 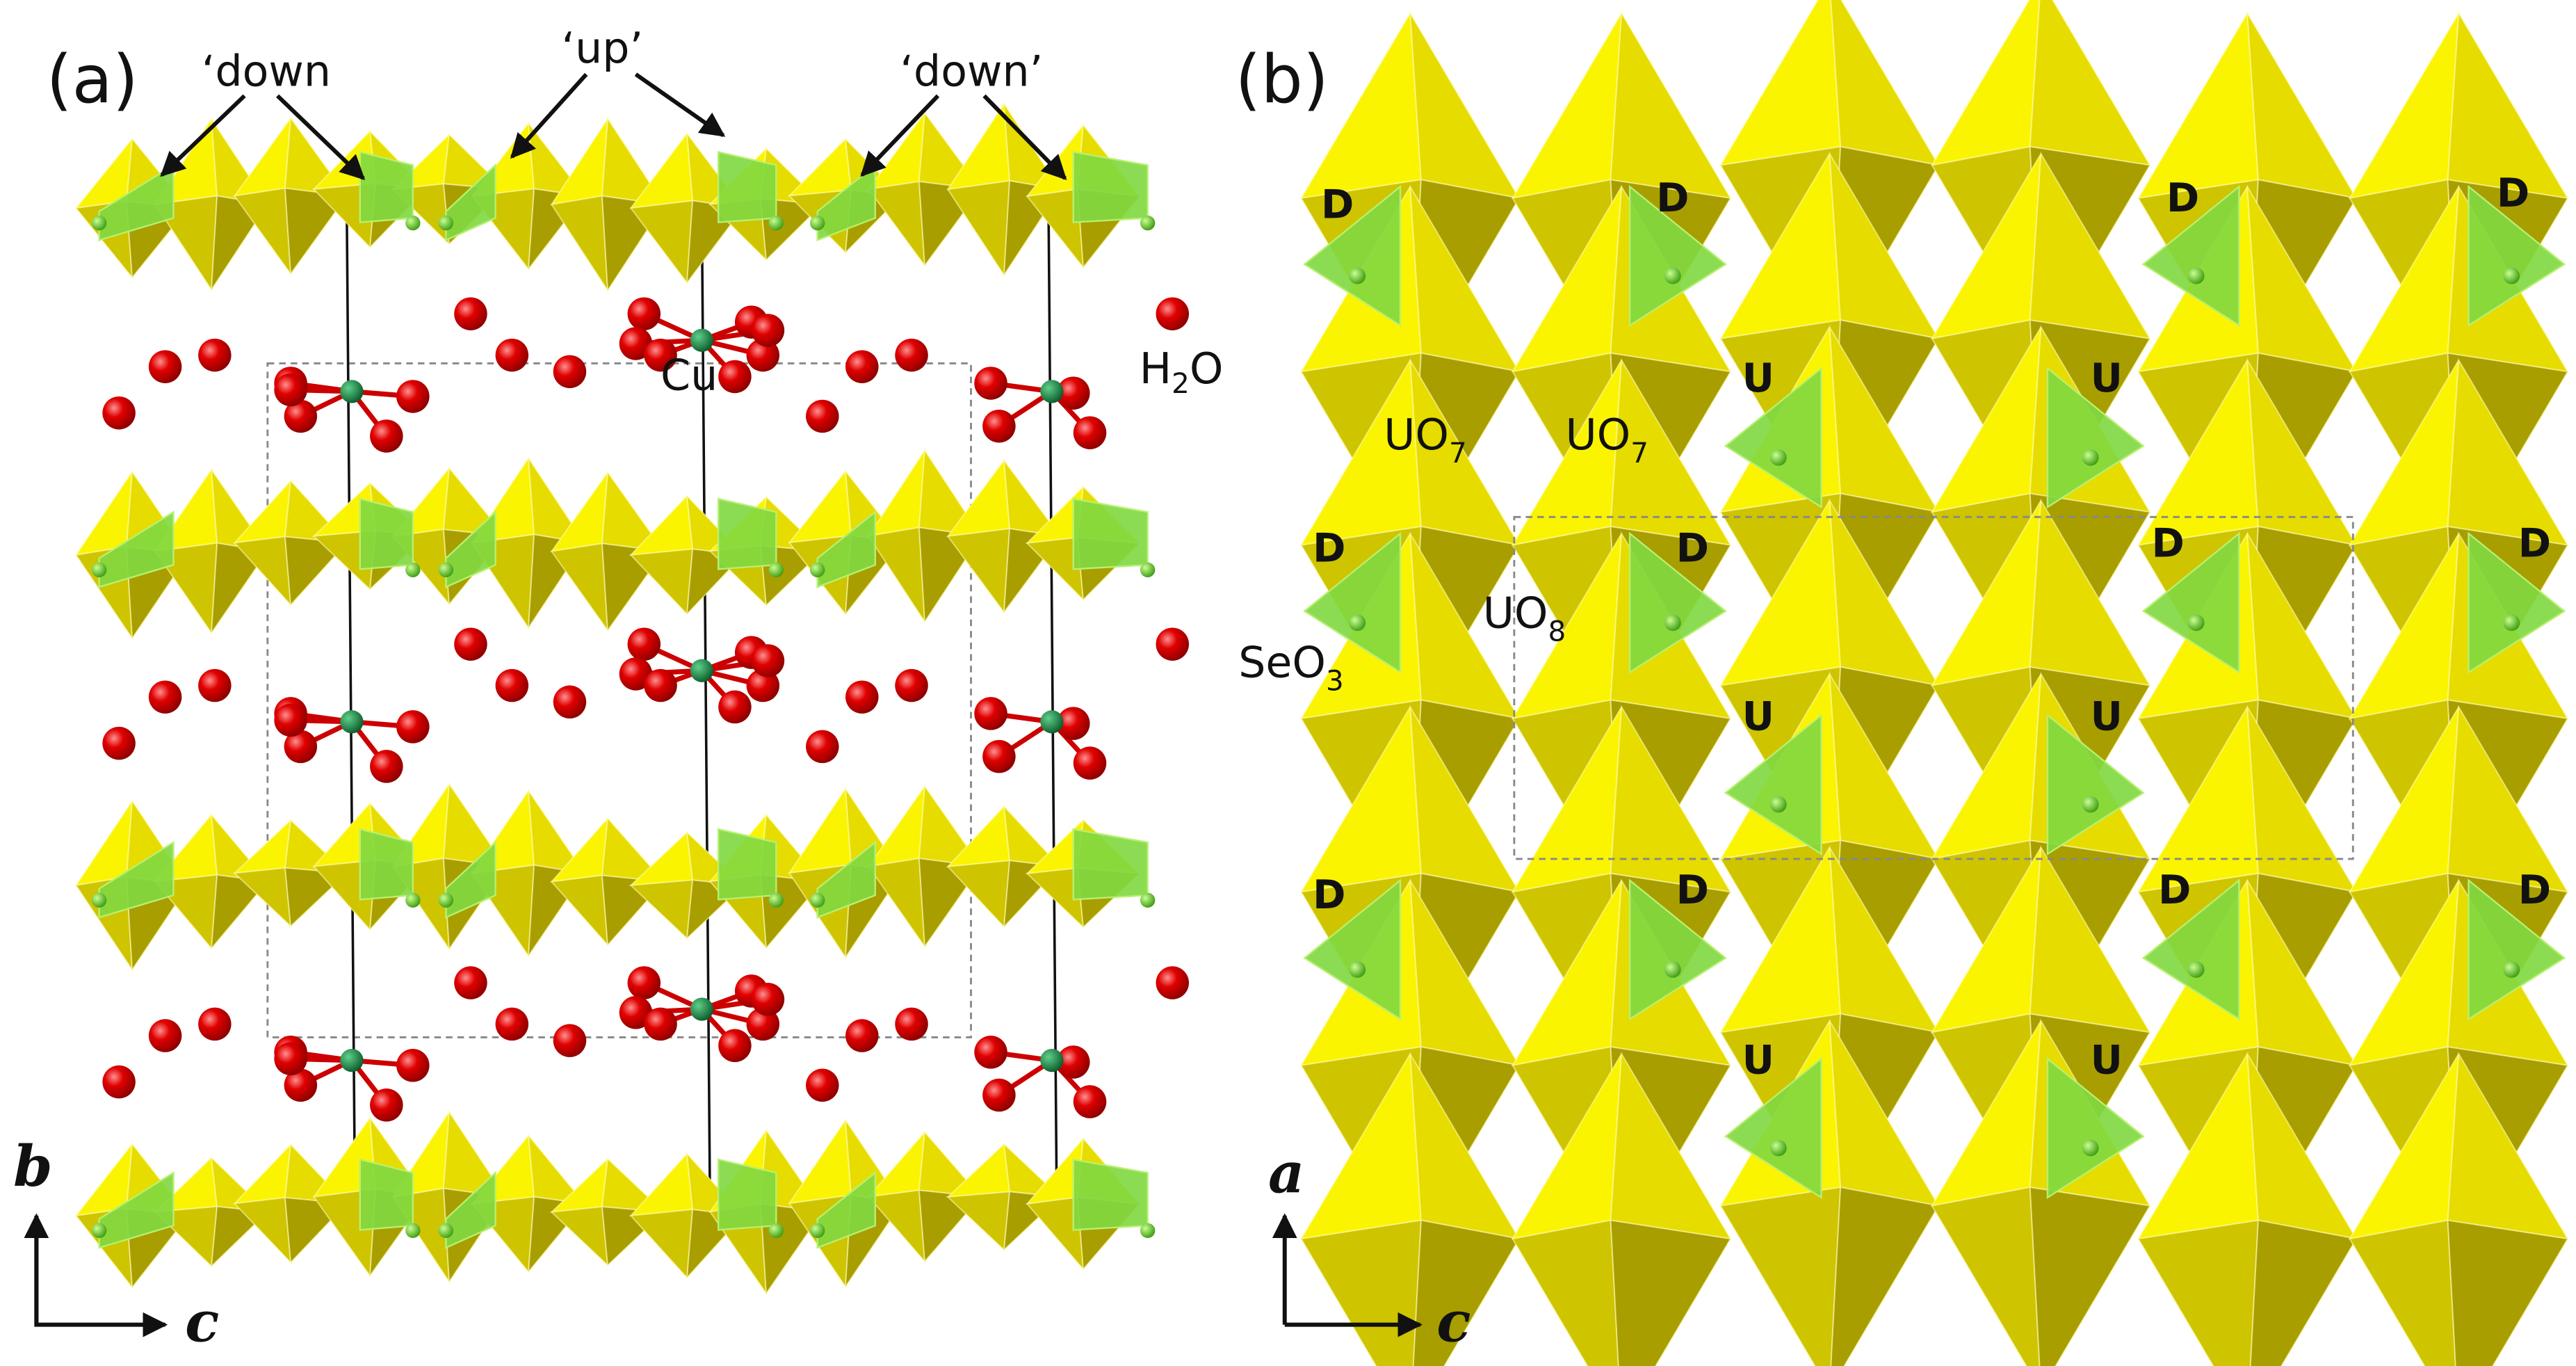 What do you see at coordinates (1290, 668) in the screenshot?
I see `polyhedron-label: SeO3` at bounding box center [1290, 668].